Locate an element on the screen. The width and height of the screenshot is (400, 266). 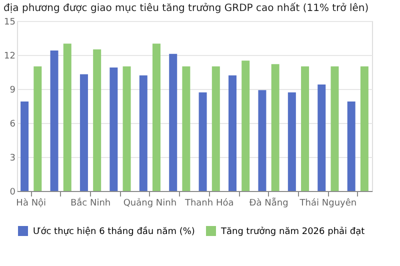
y-tick-label: 12 is located at coordinates (10, 57).